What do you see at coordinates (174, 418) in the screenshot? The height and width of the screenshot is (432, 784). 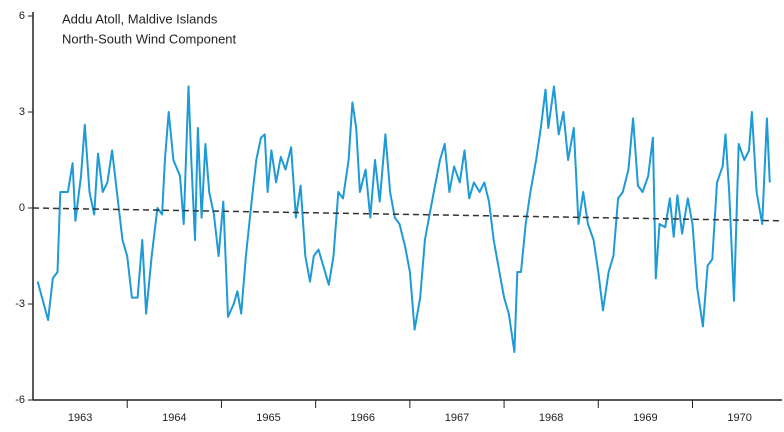 I see `x-tick-label: 1964` at bounding box center [174, 418].